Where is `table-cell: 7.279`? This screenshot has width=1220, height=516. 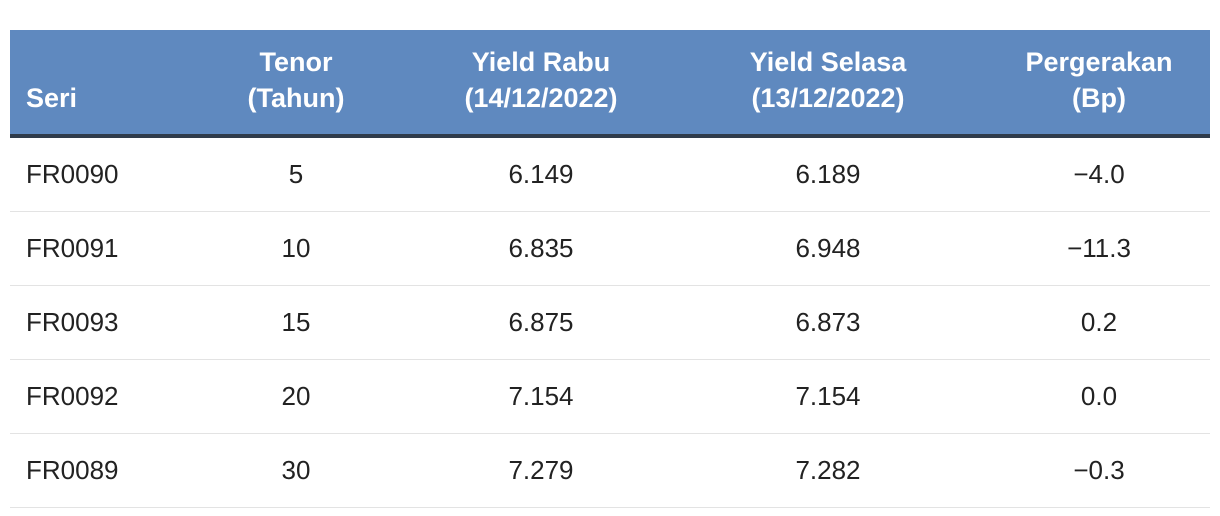 table-cell: 7.279 is located at coordinates (541, 470).